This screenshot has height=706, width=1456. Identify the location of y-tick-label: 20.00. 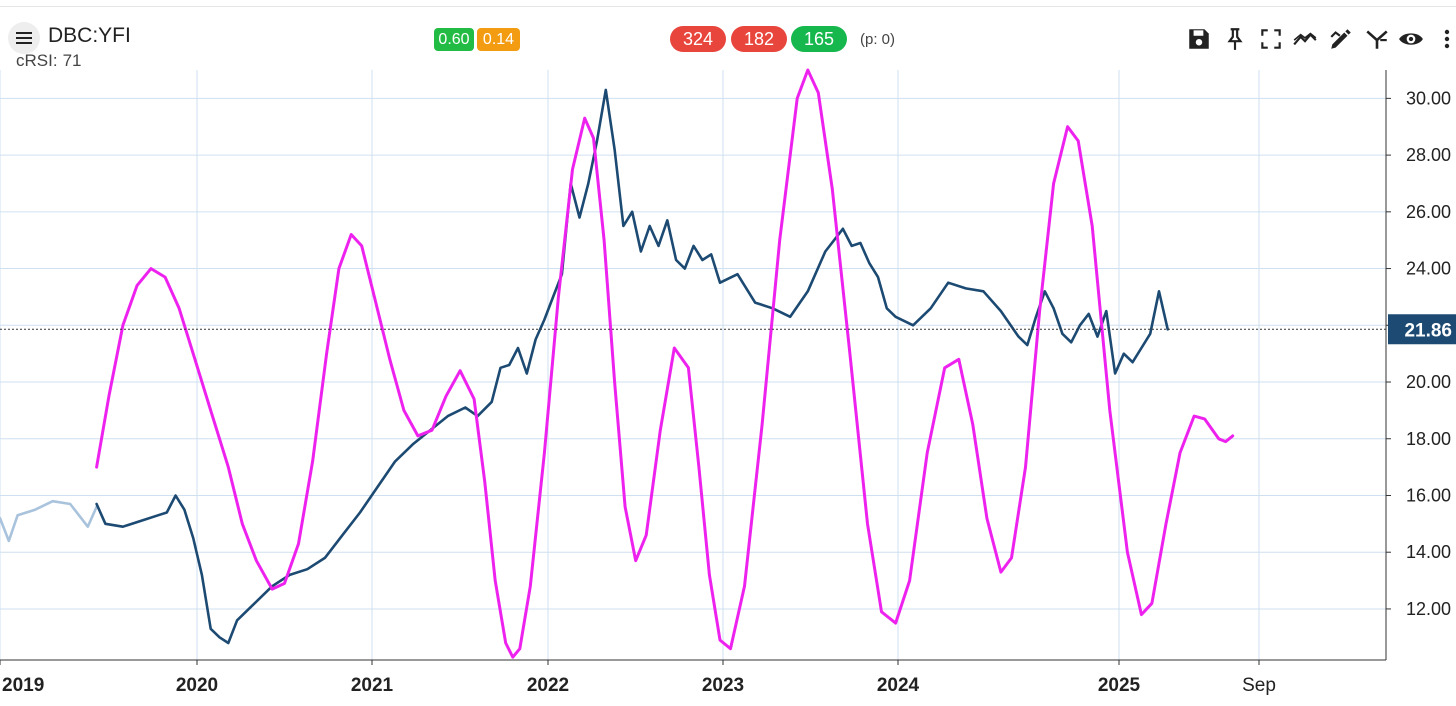
(1428, 382).